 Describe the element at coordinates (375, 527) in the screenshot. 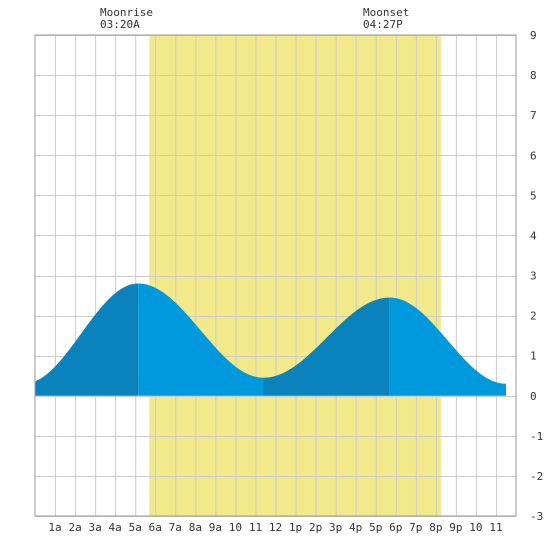

I see `x-tick-label: 5p` at that location.